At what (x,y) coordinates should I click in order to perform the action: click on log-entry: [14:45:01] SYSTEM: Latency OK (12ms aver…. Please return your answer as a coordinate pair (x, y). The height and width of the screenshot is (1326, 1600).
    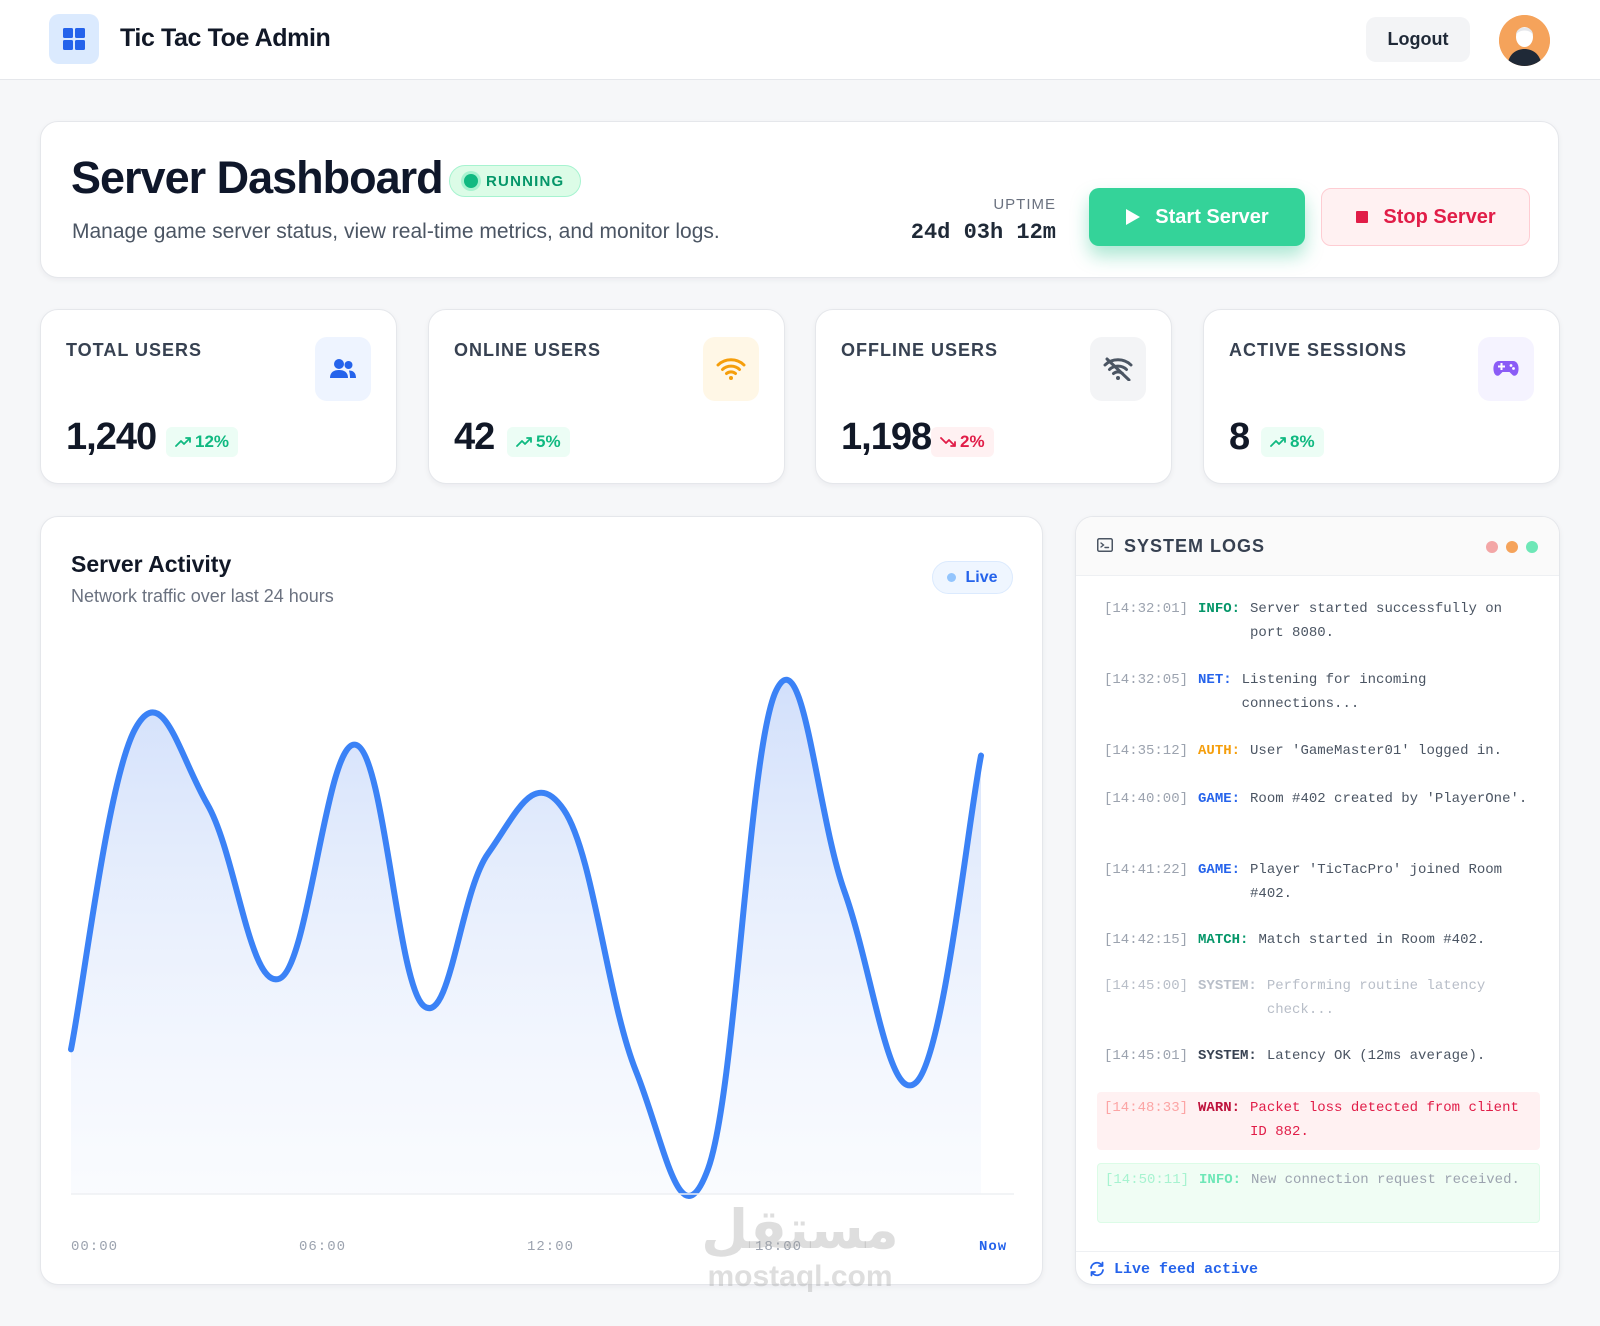
    Looking at the image, I should click on (1318, 1056).